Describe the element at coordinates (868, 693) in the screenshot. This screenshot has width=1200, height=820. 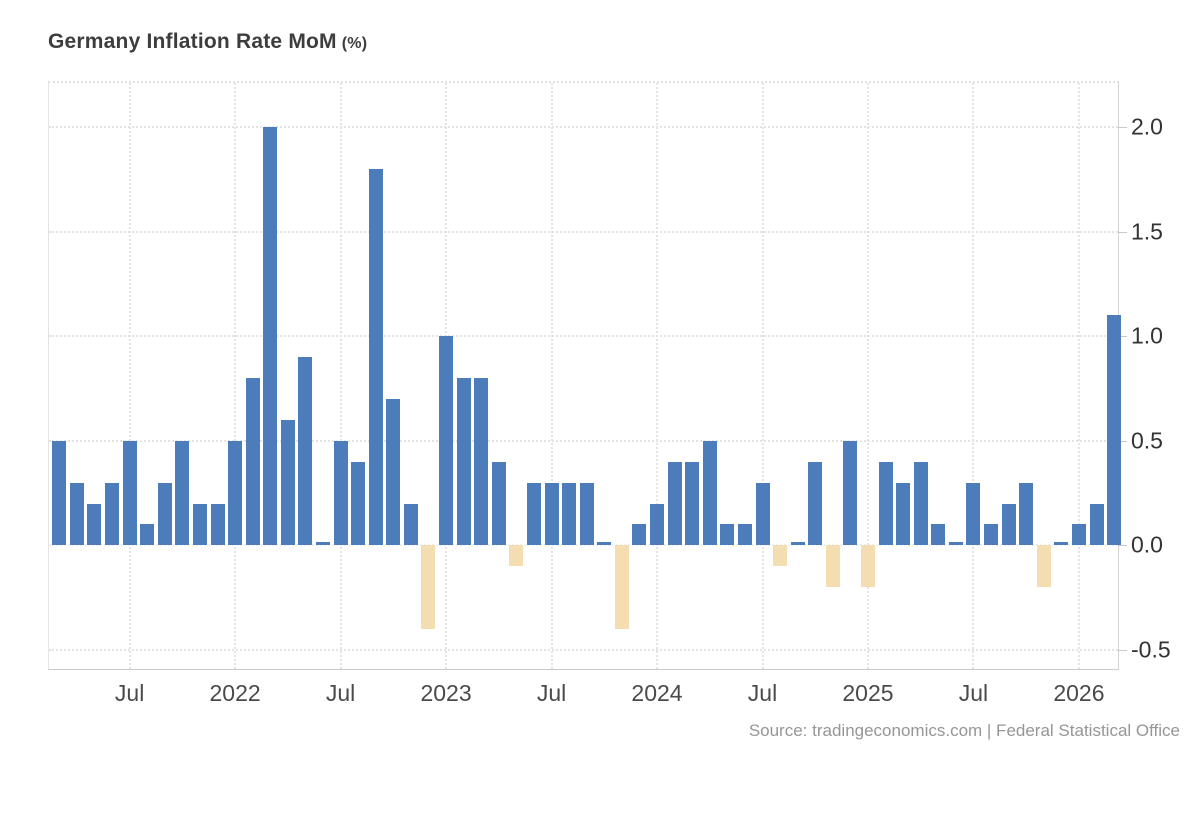
I see `x-tick-label: 2025` at that location.